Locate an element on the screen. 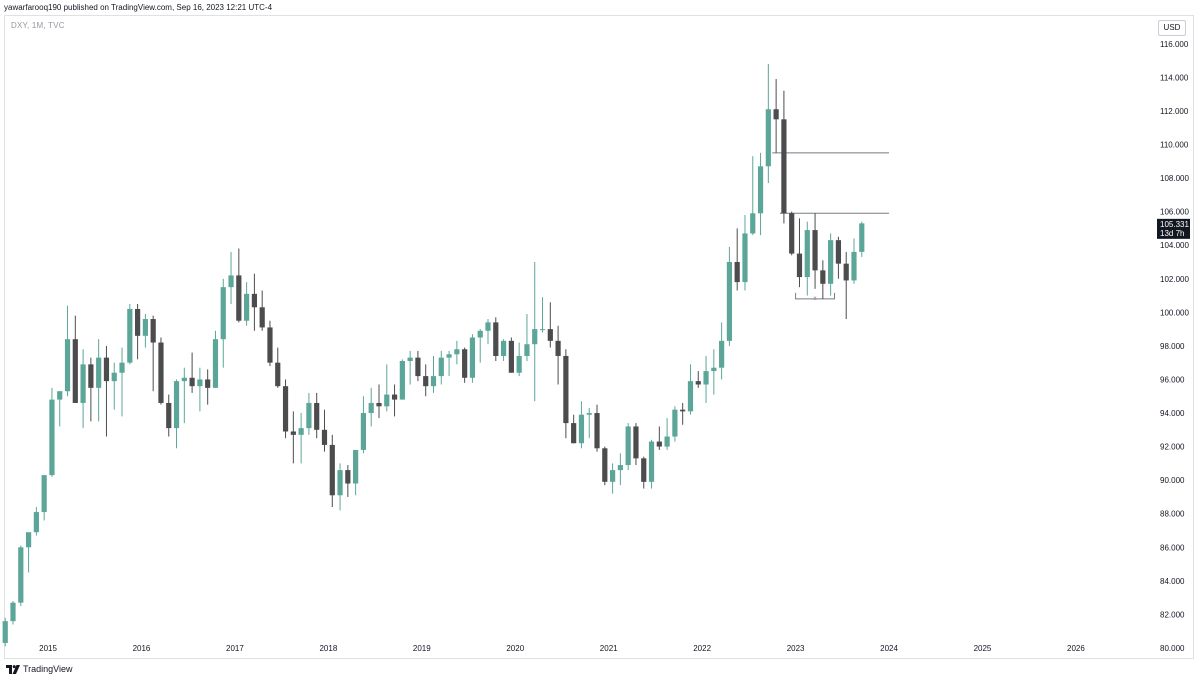 This screenshot has width=1200, height=680. price-tick-label: 86.000 is located at coordinates (1172, 547).